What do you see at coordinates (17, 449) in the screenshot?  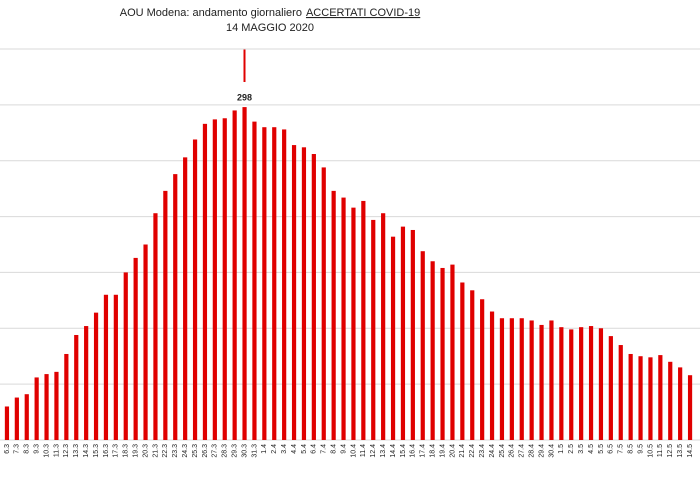 I see `x-tick-label: 7.3` at bounding box center [17, 449].